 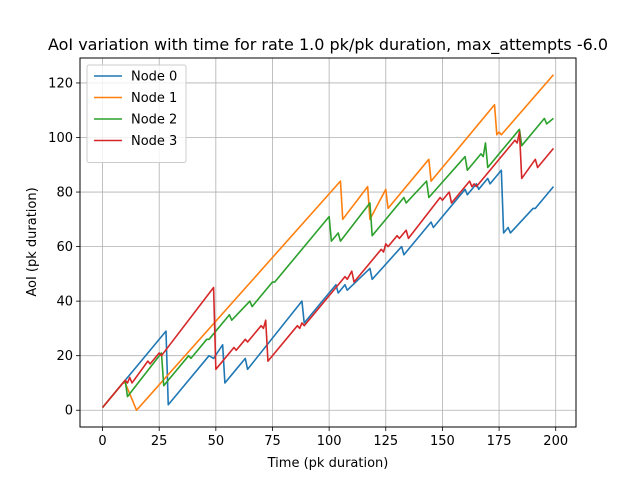 I want to click on legend: Node 0 Node 1 Node 2 Node 3, so click(x=136, y=113).